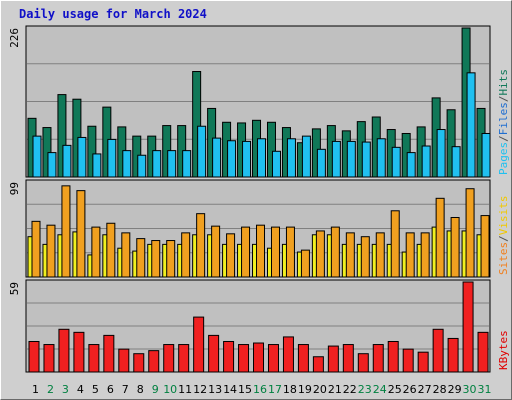  Describe the element at coordinates (170, 389) in the screenshot. I see `day-label-10: 10` at that location.